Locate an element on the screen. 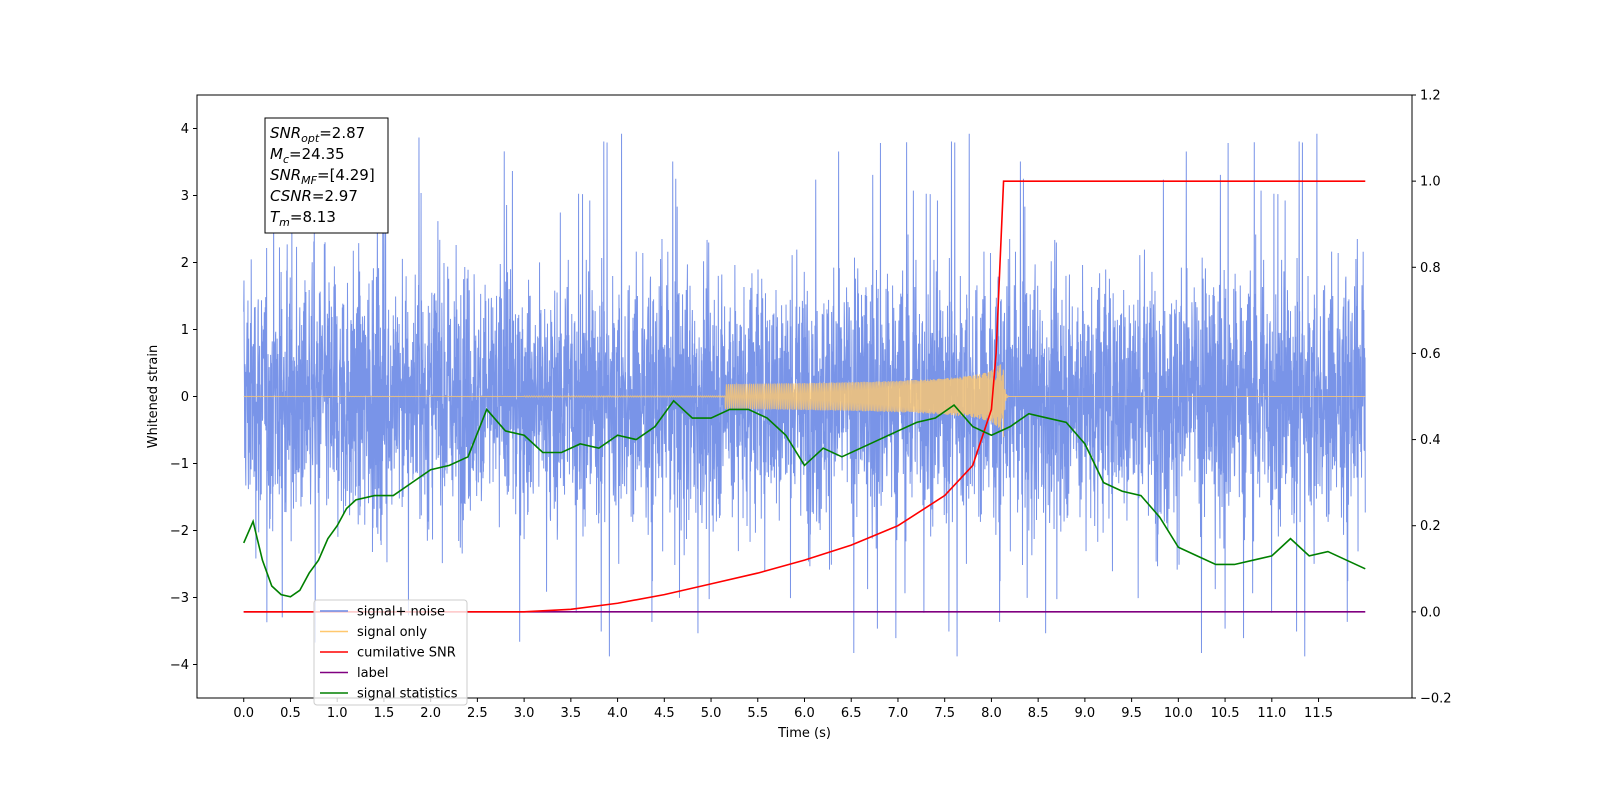 The height and width of the screenshot is (800, 1600). y2-tick-label: 1.0 is located at coordinates (1430, 182).